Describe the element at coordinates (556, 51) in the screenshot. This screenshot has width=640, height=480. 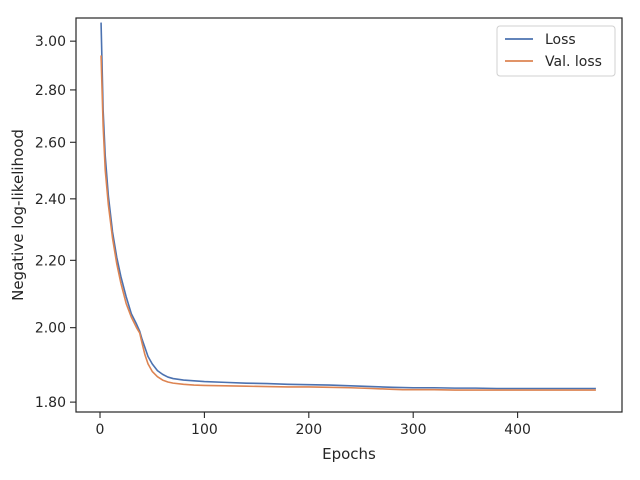
I see `legend: Loss Val. loss` at that location.